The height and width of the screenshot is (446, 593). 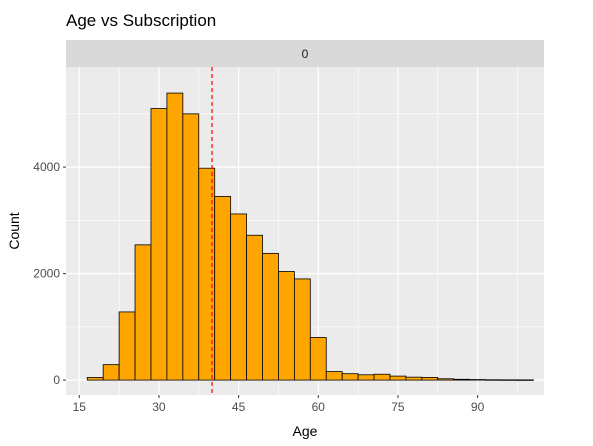 What do you see at coordinates (14, 230) in the screenshot?
I see `y-axis-title: Count` at bounding box center [14, 230].